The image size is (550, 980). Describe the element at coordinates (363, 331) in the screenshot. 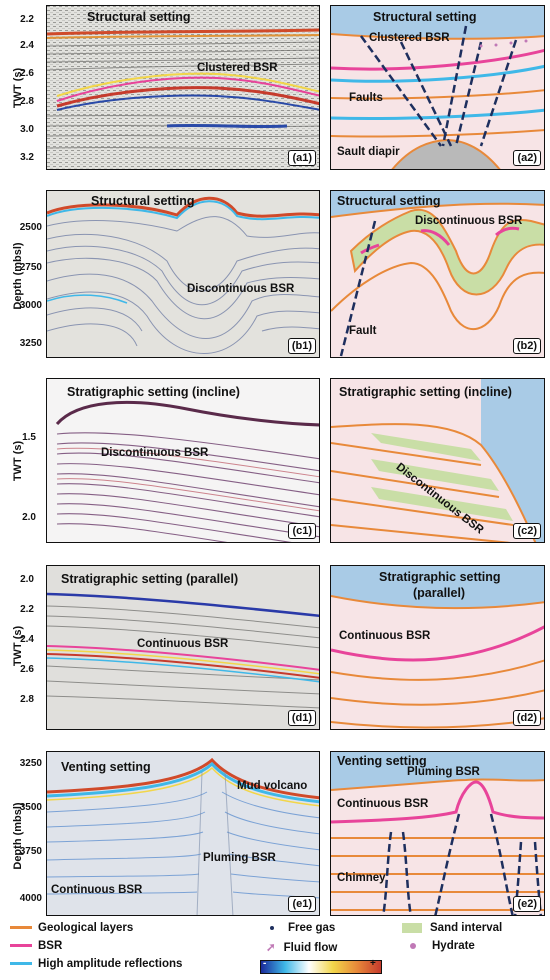

I see `annotation: Fault` at that location.